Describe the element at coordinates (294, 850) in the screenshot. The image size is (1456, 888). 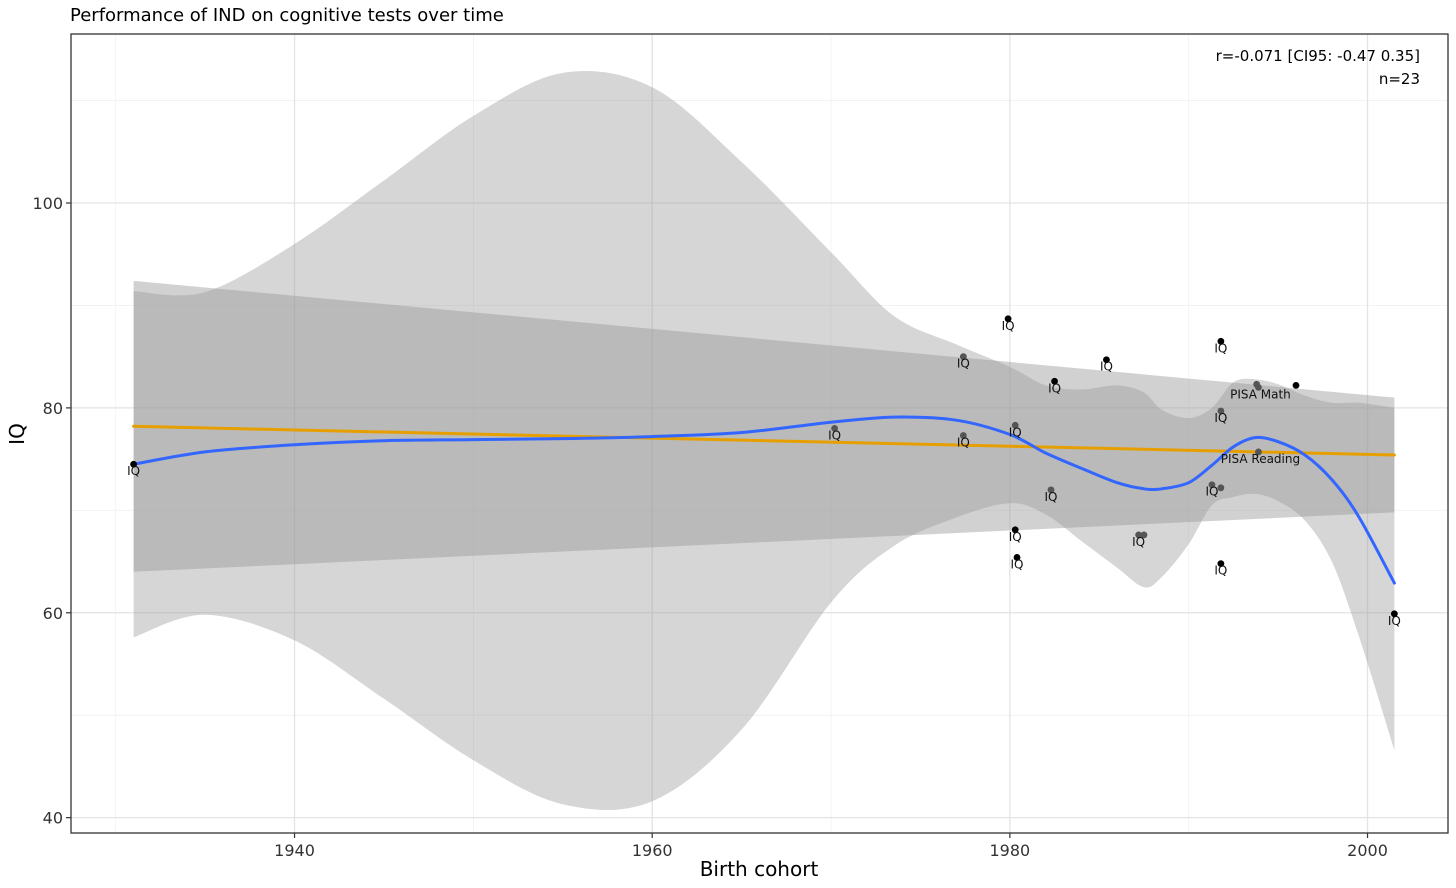
I see `x-tick-label: 1940` at that location.